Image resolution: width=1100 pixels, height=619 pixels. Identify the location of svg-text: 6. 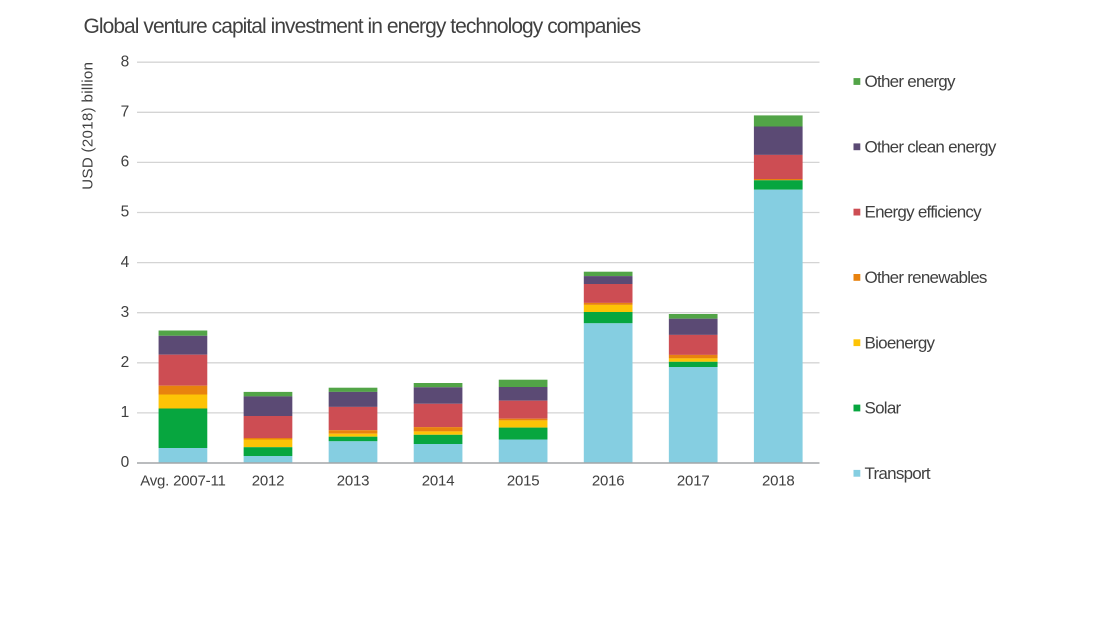
(125, 162).